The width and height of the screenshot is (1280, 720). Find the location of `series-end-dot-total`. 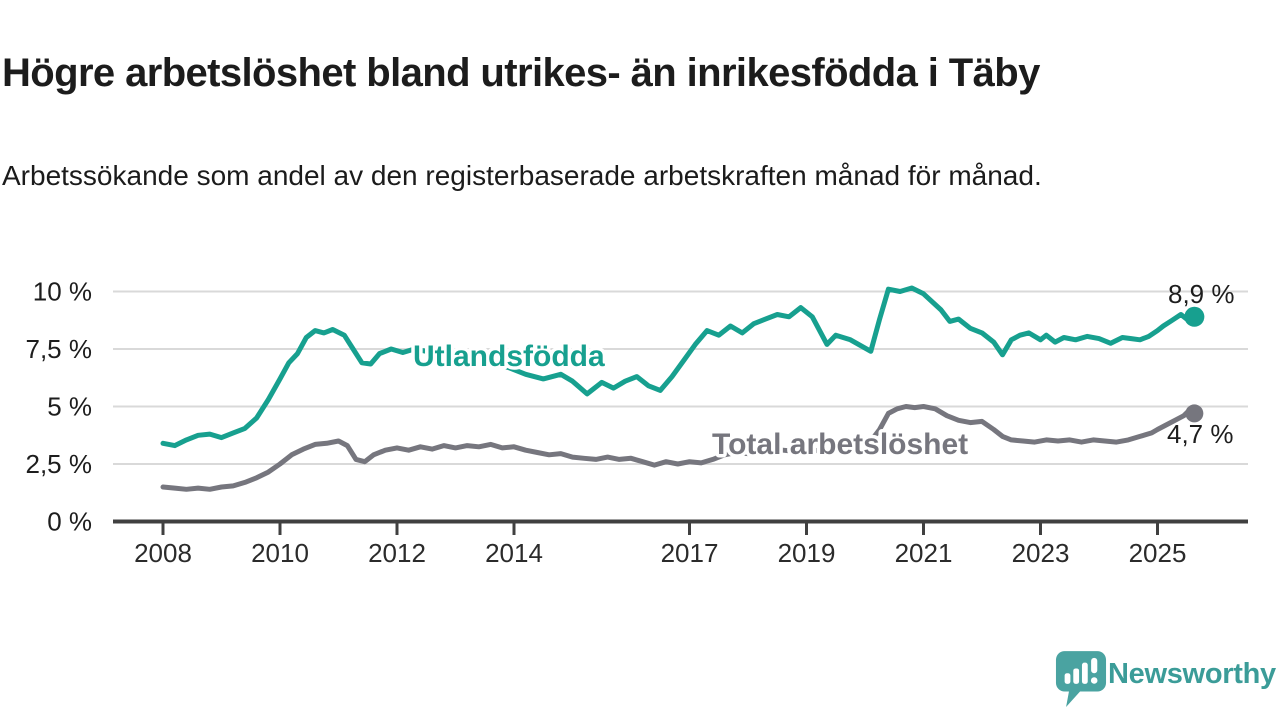

series-end-dot-total is located at coordinates (1194, 413).